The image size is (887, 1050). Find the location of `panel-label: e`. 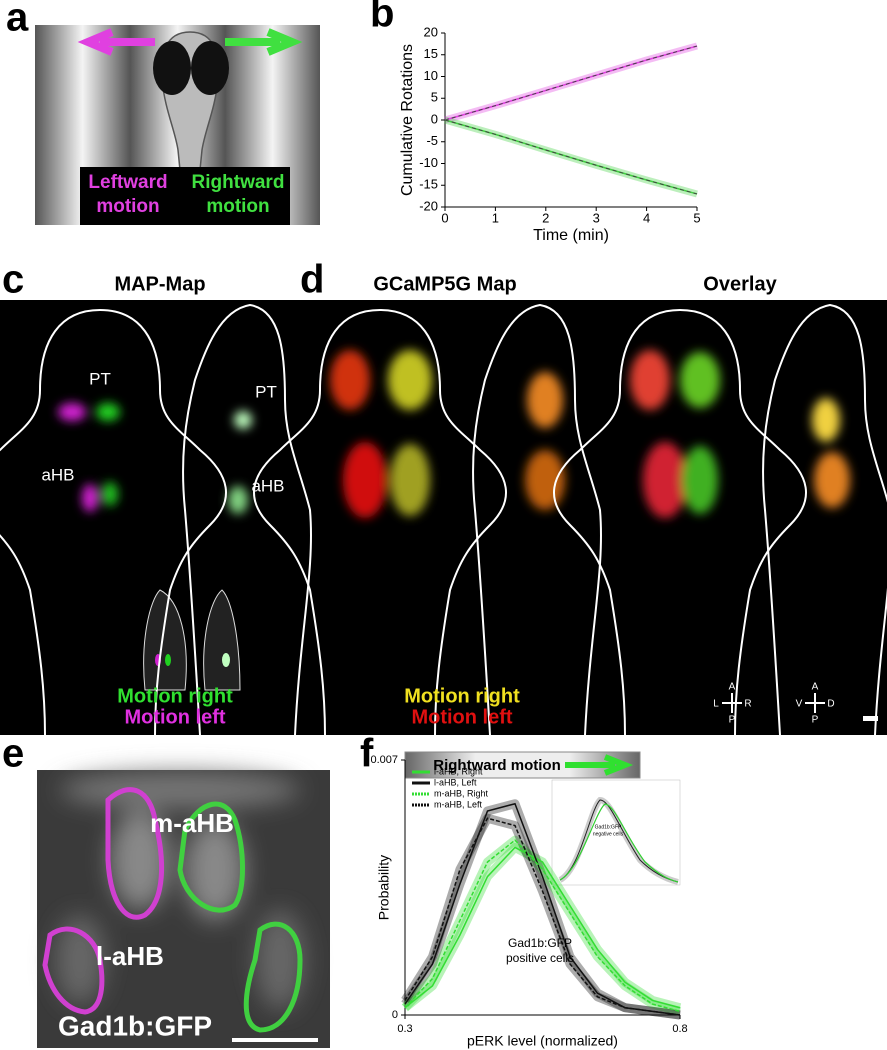

panel-label: e is located at coordinates (13, 754).